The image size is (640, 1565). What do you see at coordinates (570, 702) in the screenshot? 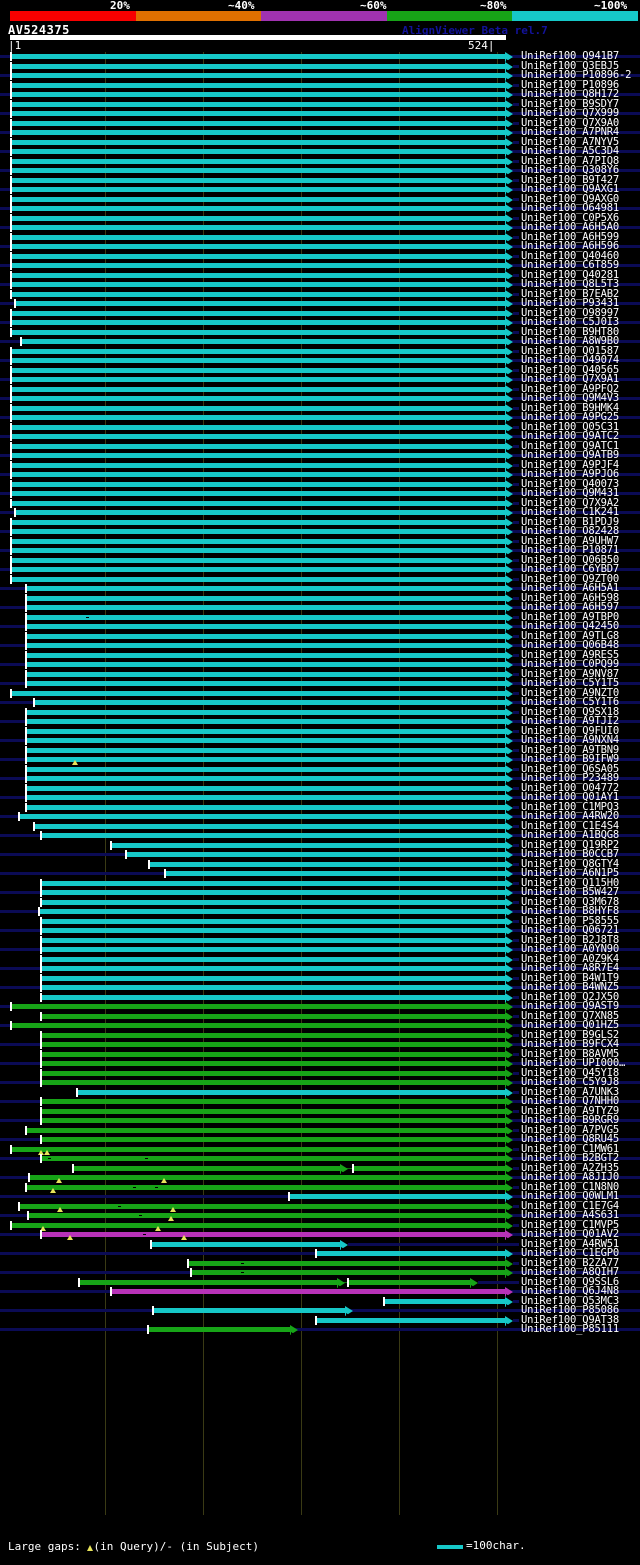
I see `hit-label: UniRef100_C5Y1T6` at bounding box center [570, 702].